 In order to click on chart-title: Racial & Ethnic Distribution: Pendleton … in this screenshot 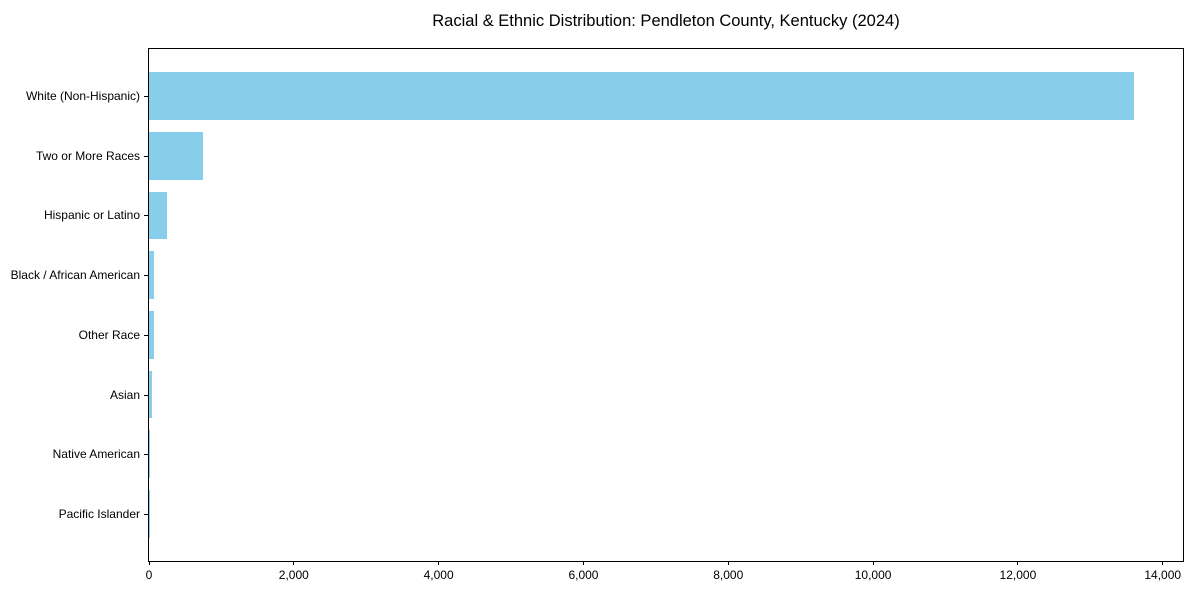, I will do `click(666, 21)`.